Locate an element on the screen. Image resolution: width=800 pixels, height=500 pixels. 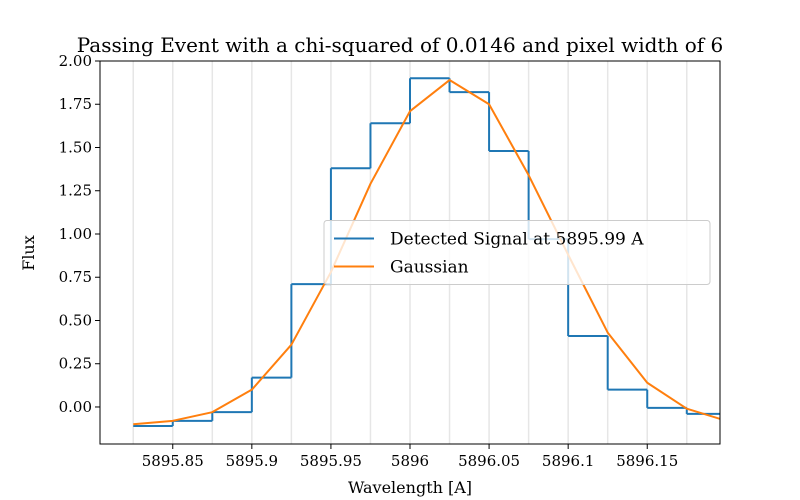
legend: Detected Signal at 5895.99 A Gaussian is located at coordinates (517, 252).